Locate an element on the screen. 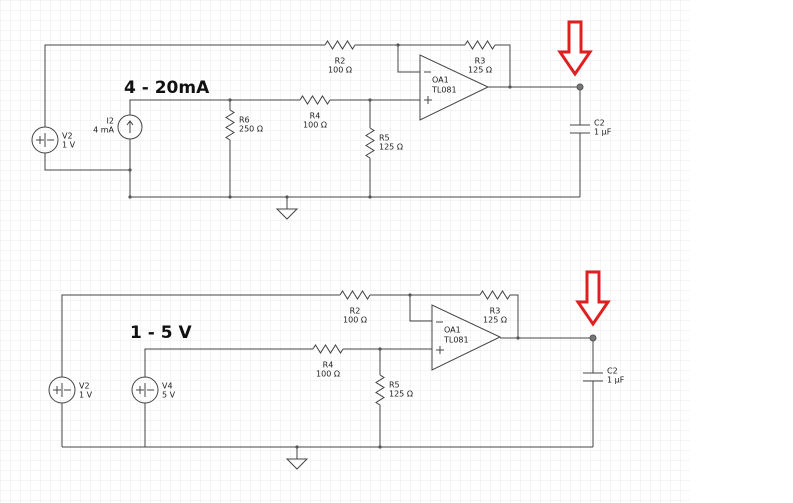 The image size is (793, 503). component-name: R6 is located at coordinates (244, 120).